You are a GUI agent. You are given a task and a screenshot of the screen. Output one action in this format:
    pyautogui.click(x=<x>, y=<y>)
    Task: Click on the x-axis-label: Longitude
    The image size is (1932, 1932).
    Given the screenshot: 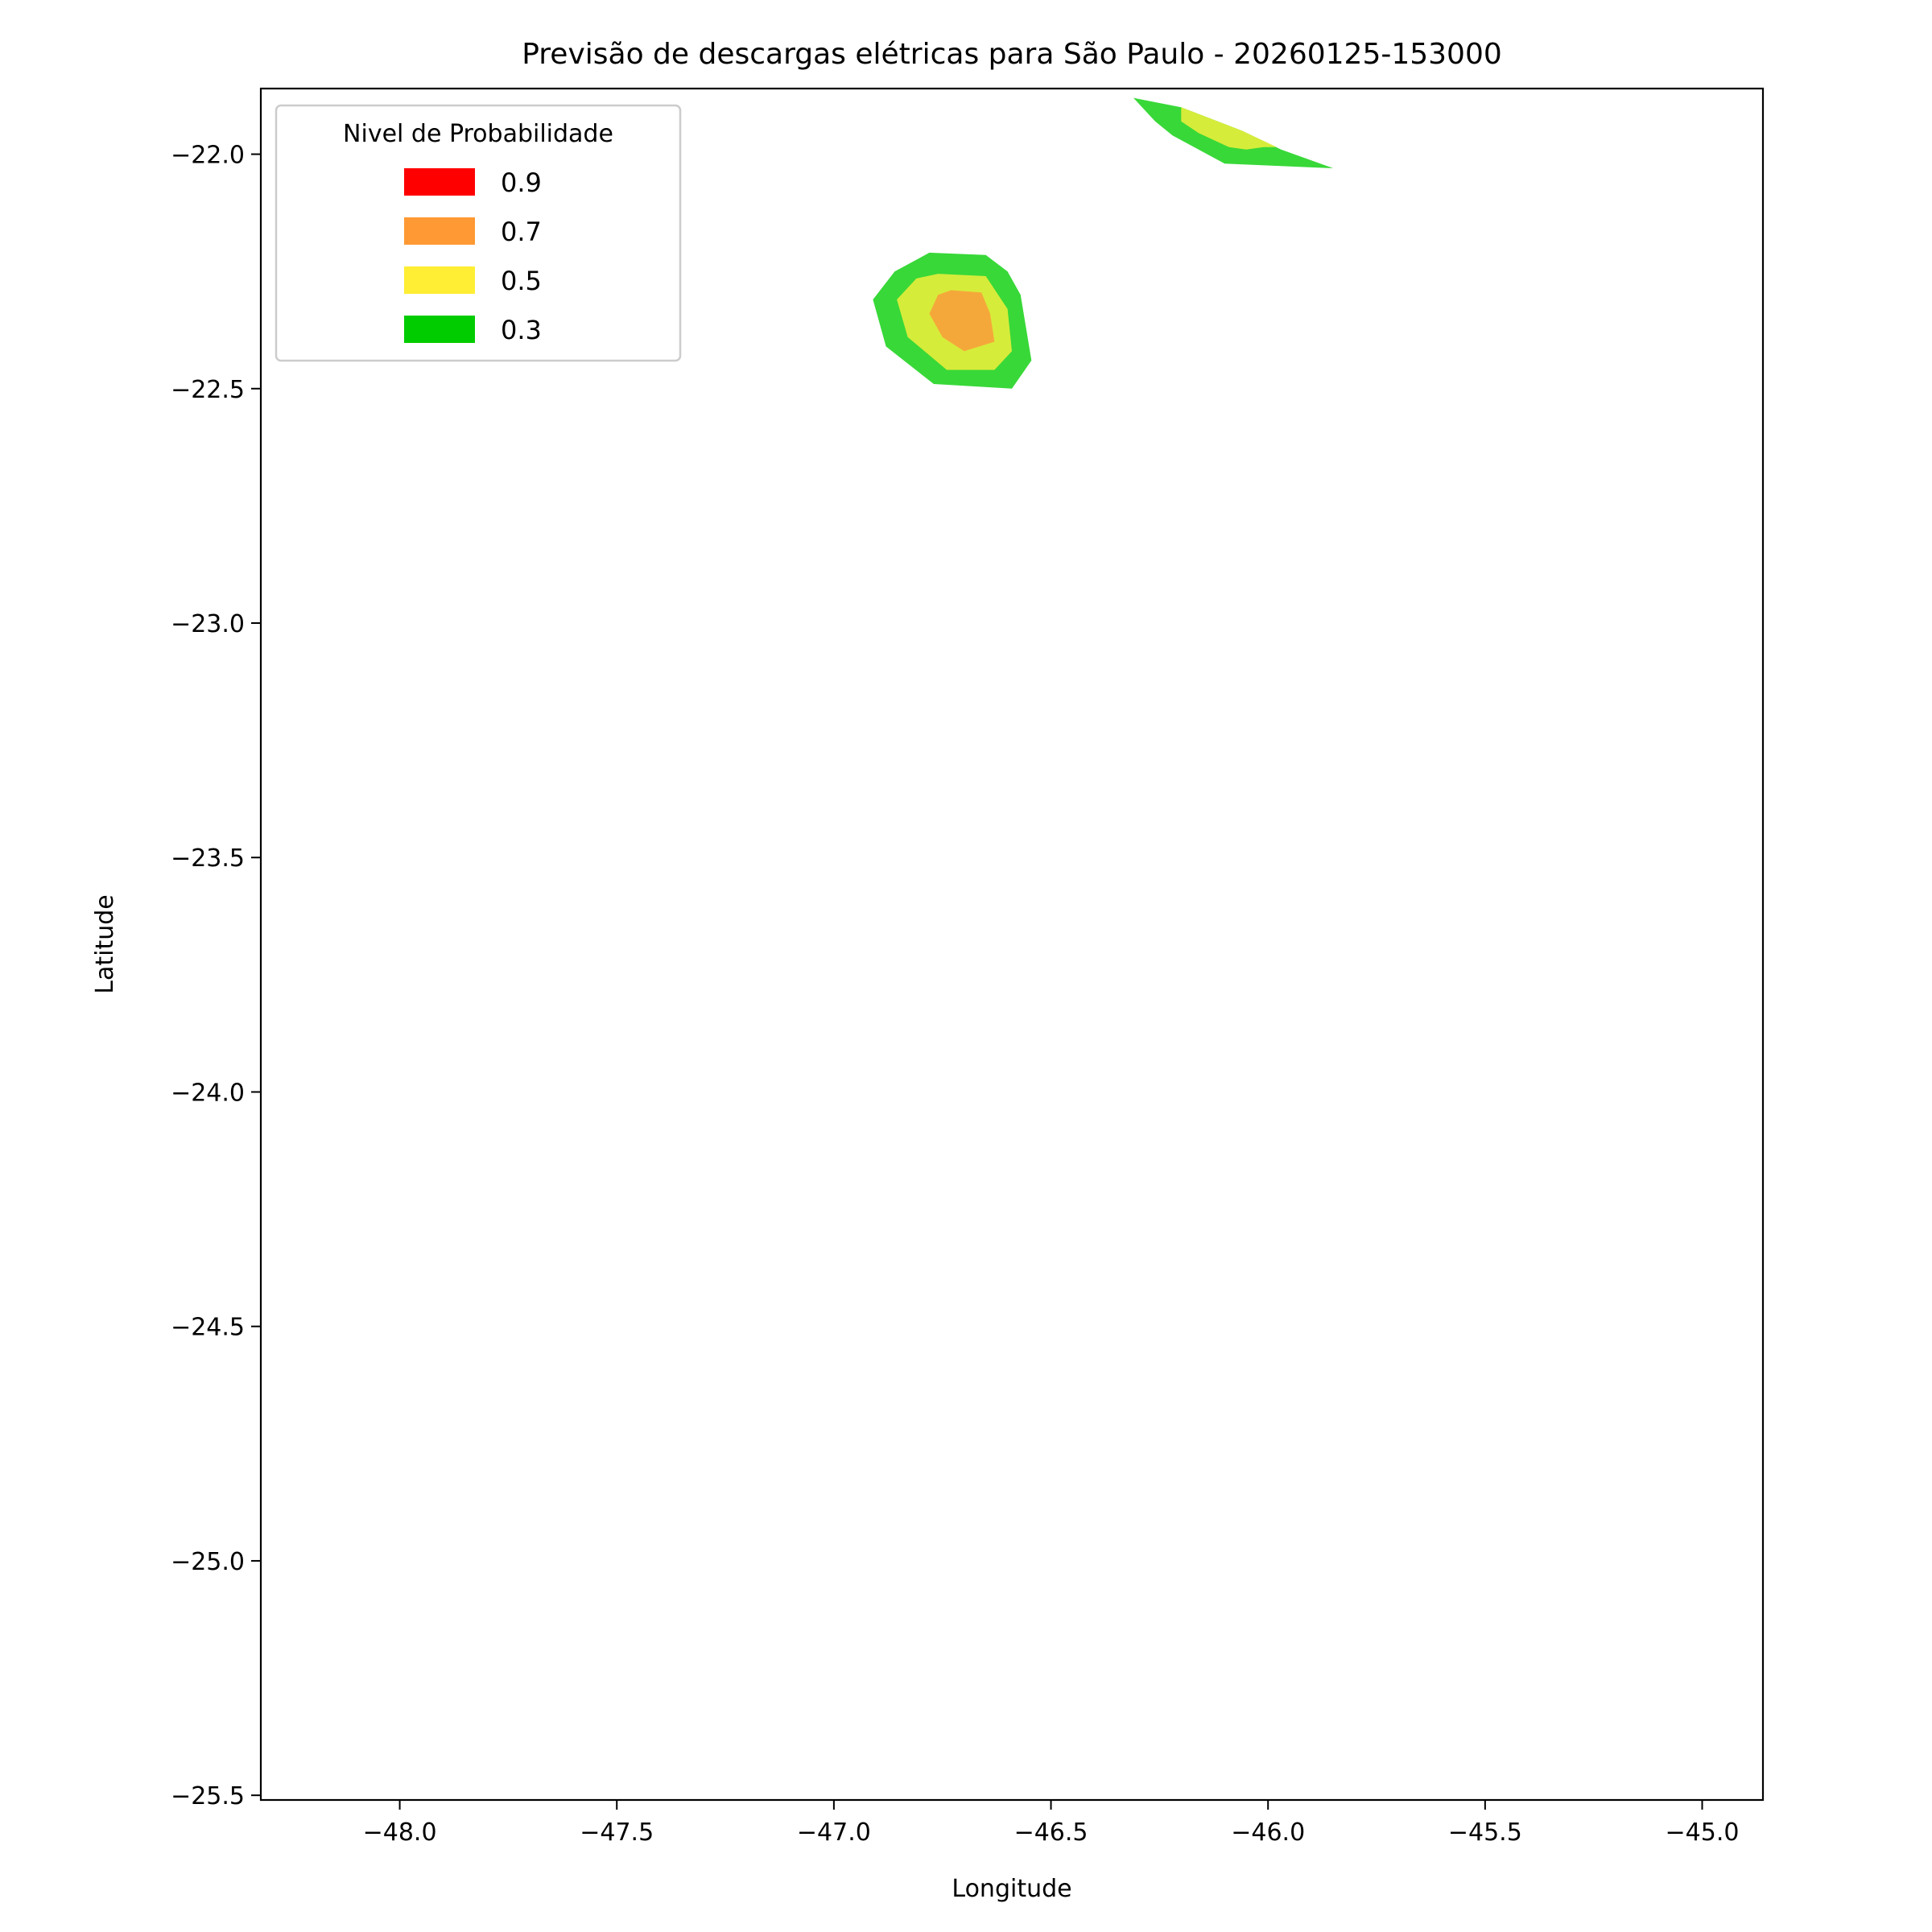 What is the action you would take?
    pyautogui.click(x=1011, y=1889)
    